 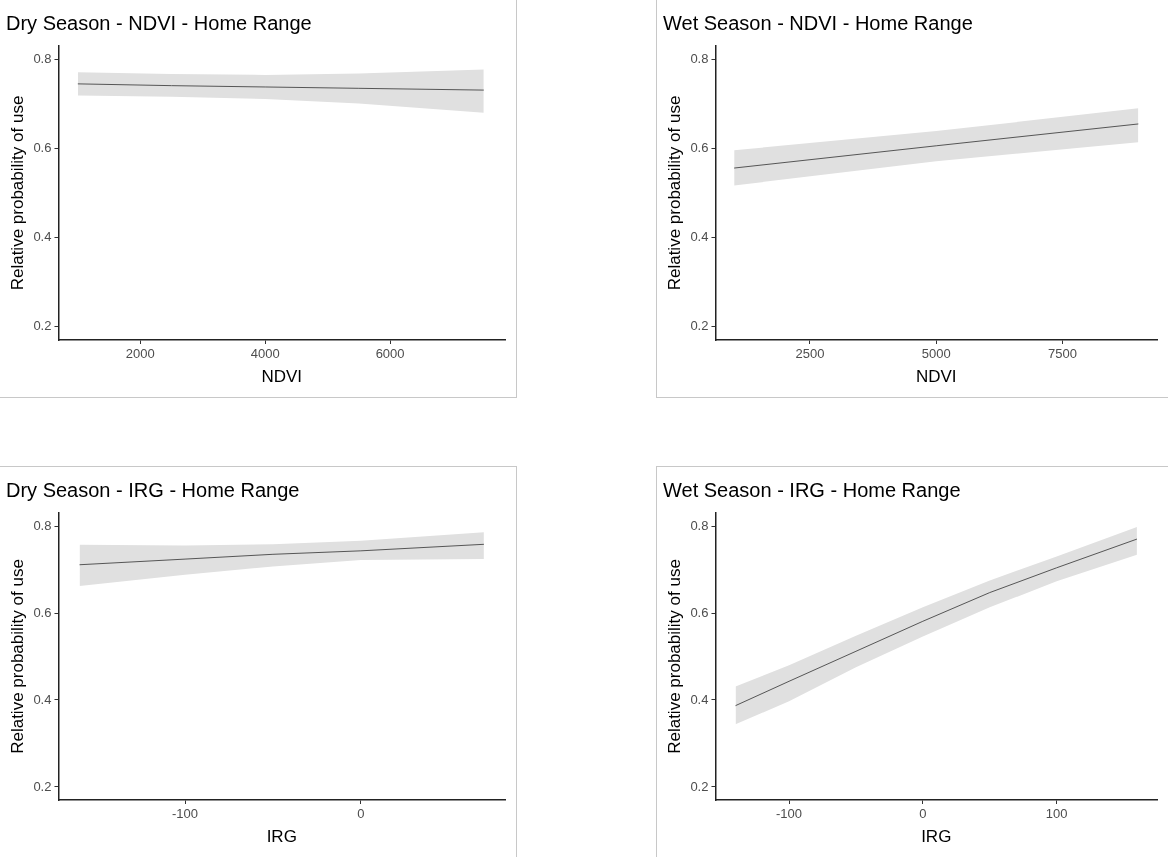 What do you see at coordinates (140, 354) in the screenshot?
I see `x-tick-label: 2000` at bounding box center [140, 354].